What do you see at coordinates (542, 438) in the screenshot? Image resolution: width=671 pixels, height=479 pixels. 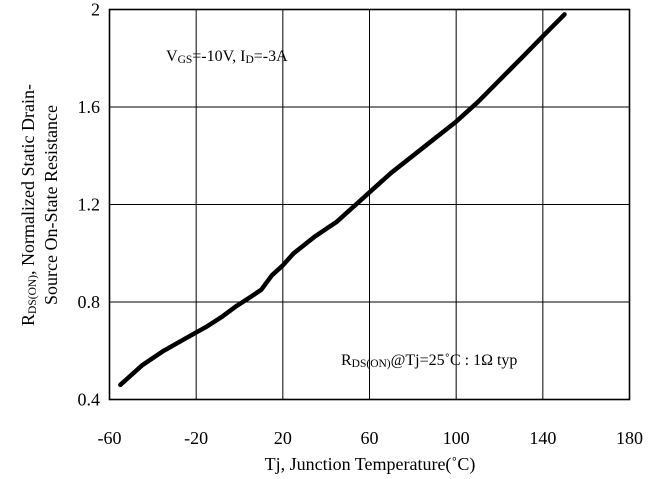 I see `x-tick-label: 140` at bounding box center [542, 438].